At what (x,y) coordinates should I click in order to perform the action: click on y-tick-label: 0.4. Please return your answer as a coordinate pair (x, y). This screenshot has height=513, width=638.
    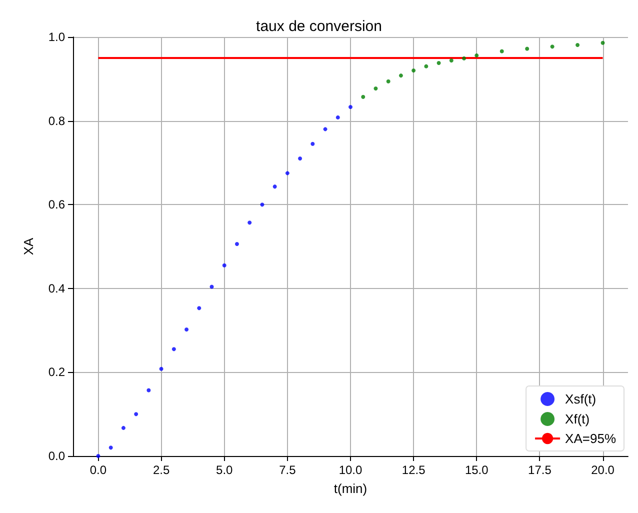
    Looking at the image, I should click on (57, 288).